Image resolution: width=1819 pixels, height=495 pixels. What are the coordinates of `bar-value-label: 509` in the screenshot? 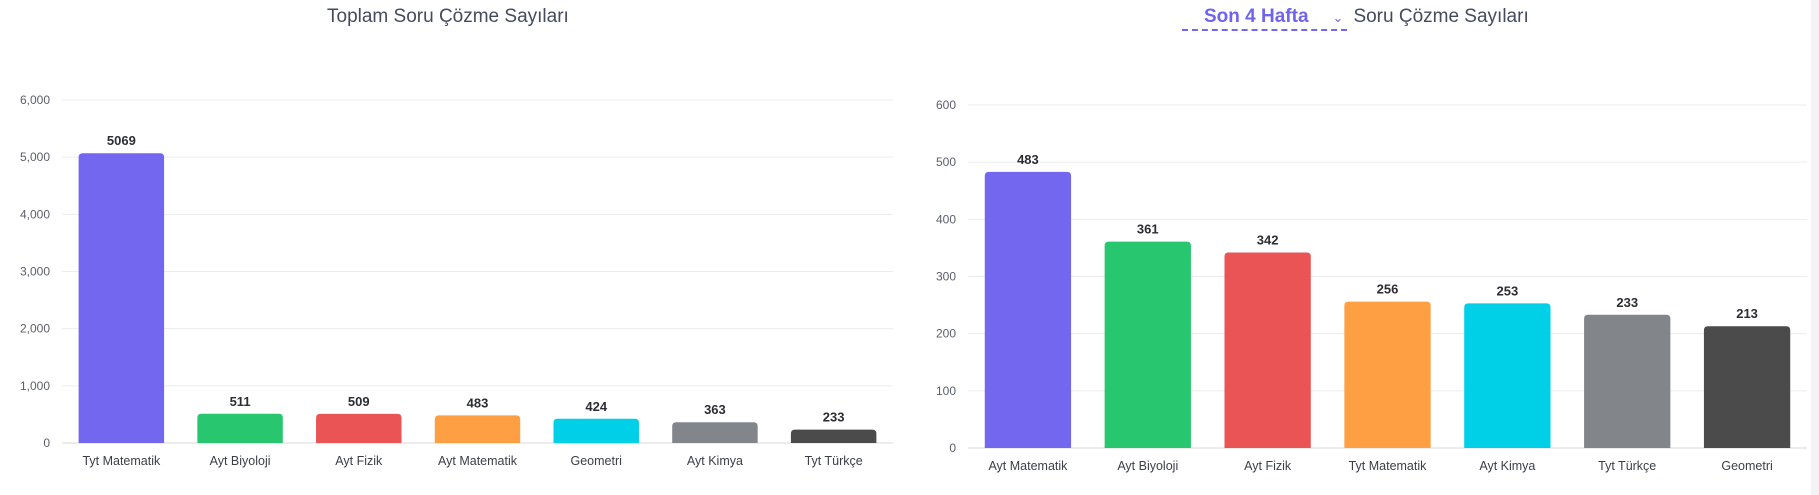 It's located at (359, 401).